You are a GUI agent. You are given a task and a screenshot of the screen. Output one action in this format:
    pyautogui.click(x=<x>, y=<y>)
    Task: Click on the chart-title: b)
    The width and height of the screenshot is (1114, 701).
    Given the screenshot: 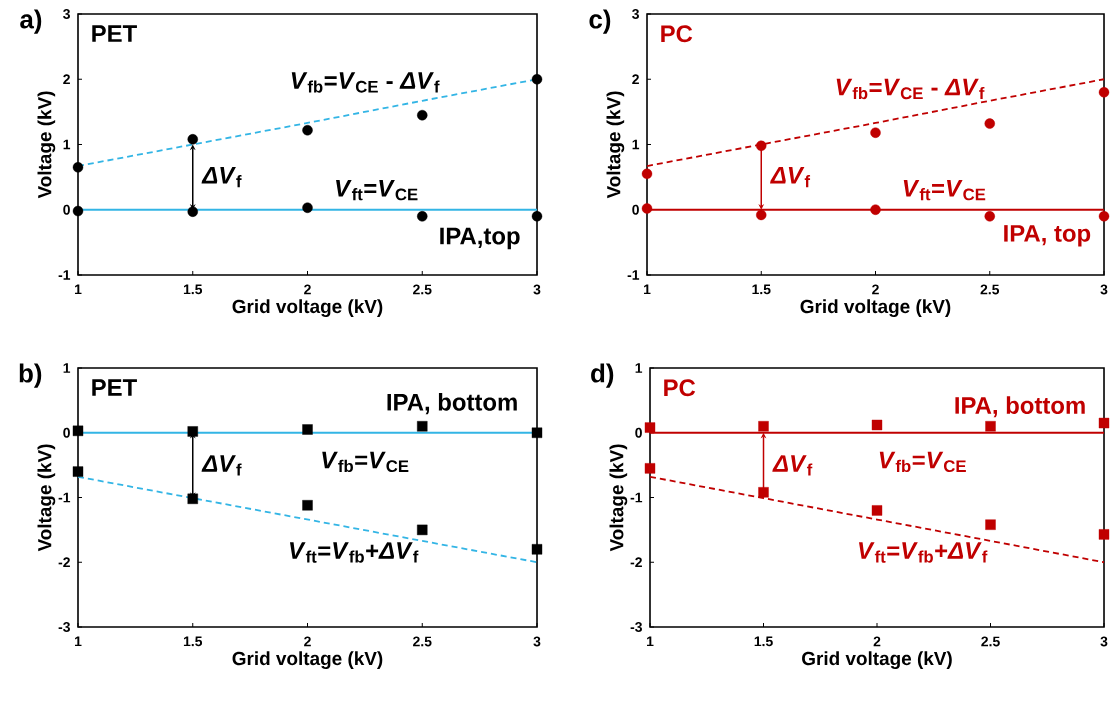 What is the action you would take?
    pyautogui.click(x=30, y=375)
    